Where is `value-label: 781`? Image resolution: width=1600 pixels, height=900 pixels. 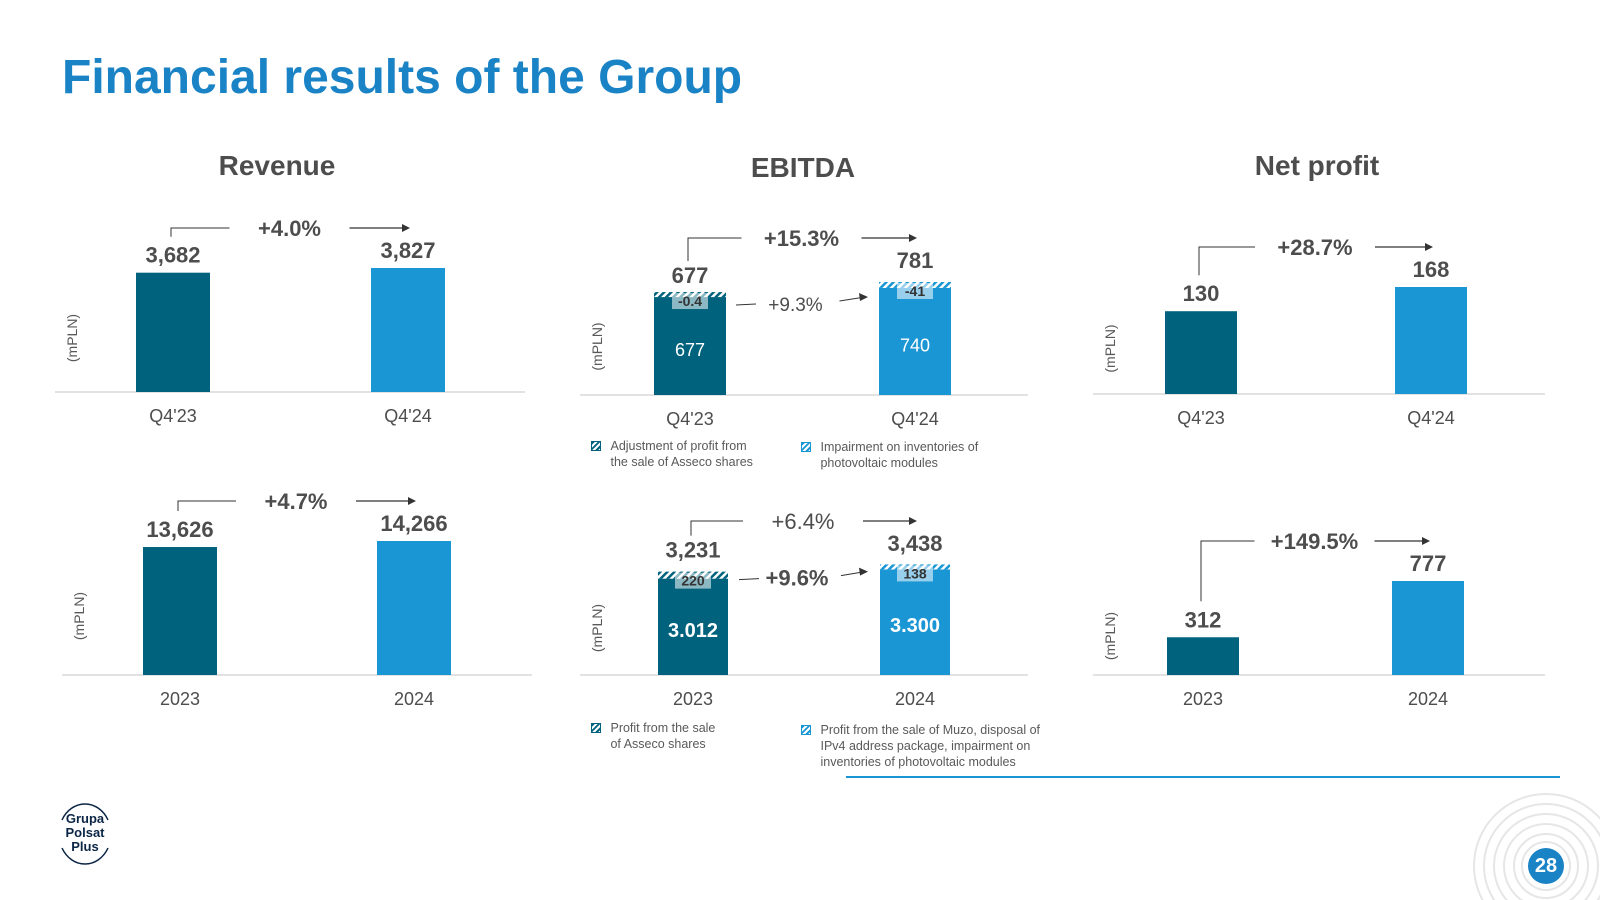
value-label: 781 is located at coordinates (915, 260).